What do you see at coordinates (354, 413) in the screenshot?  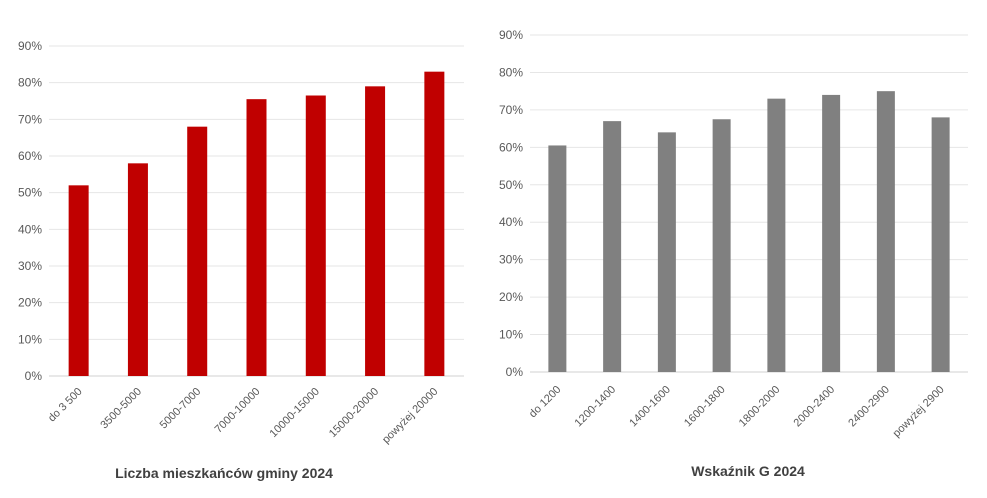 I see `x-tick-label: 15000-20000` at bounding box center [354, 413].